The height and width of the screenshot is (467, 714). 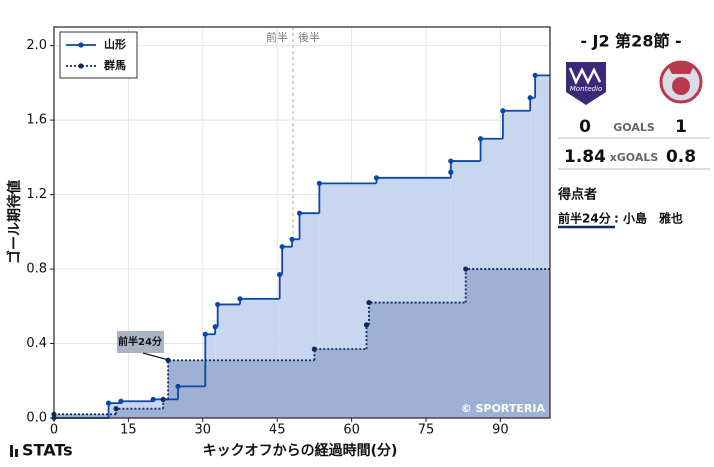 I want to click on y-tick-label: 0.0, so click(x=36, y=418).